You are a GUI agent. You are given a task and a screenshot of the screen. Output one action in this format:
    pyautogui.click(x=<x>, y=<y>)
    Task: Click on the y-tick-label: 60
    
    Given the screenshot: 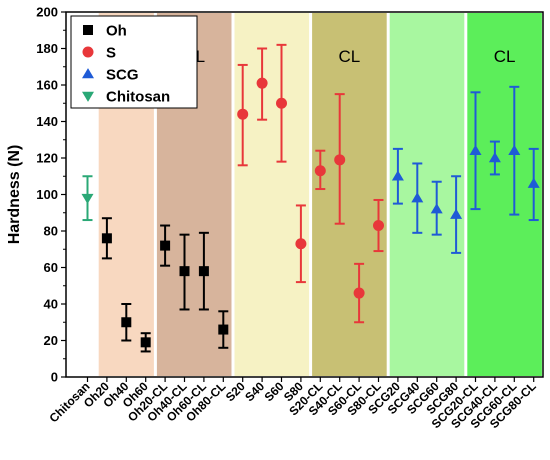 What is the action you would take?
    pyautogui.click(x=51, y=267)
    